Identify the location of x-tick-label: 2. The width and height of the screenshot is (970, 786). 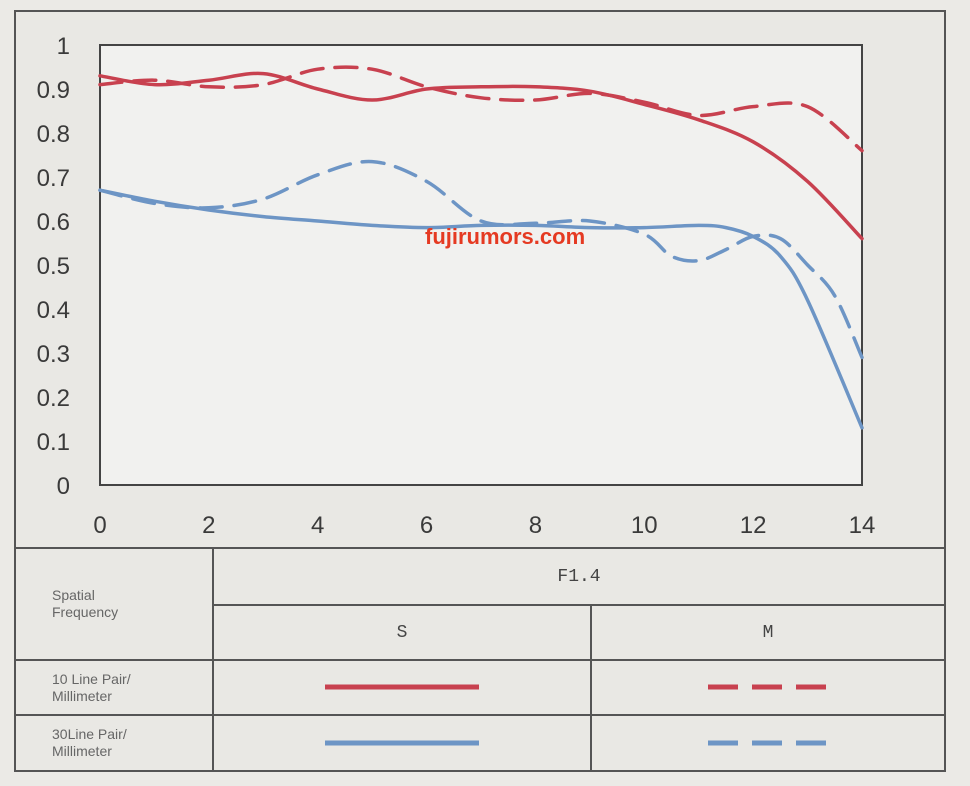
(208, 525).